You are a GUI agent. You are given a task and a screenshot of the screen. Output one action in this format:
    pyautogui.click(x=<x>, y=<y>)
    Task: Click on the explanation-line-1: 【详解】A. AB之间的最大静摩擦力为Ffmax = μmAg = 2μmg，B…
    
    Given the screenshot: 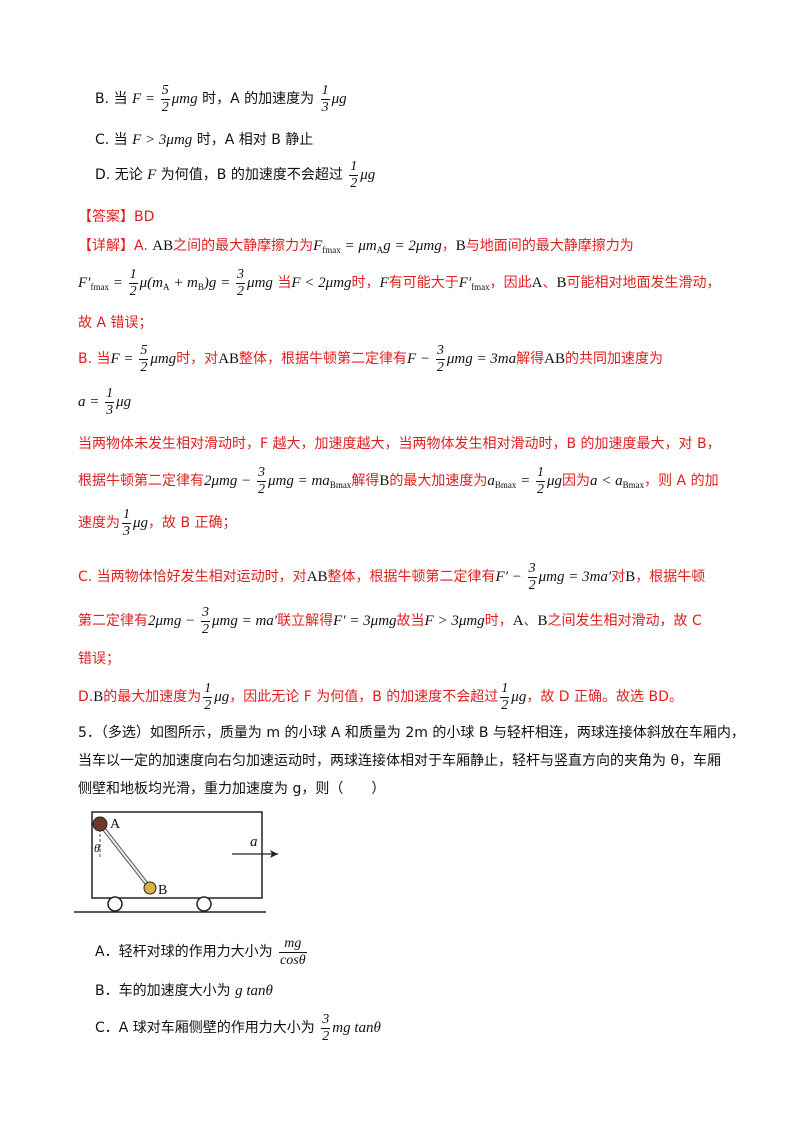 What is the action you would take?
    pyautogui.click(x=356, y=246)
    